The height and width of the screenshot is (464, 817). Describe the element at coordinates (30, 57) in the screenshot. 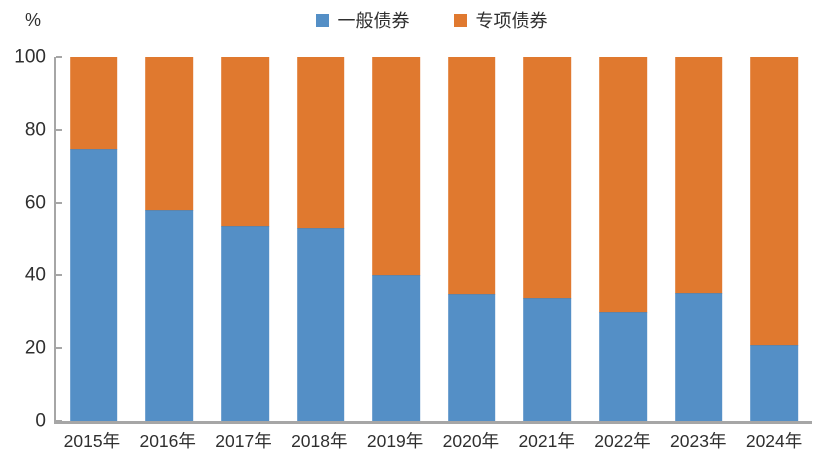

I see `y-tick-label: 100` at that location.